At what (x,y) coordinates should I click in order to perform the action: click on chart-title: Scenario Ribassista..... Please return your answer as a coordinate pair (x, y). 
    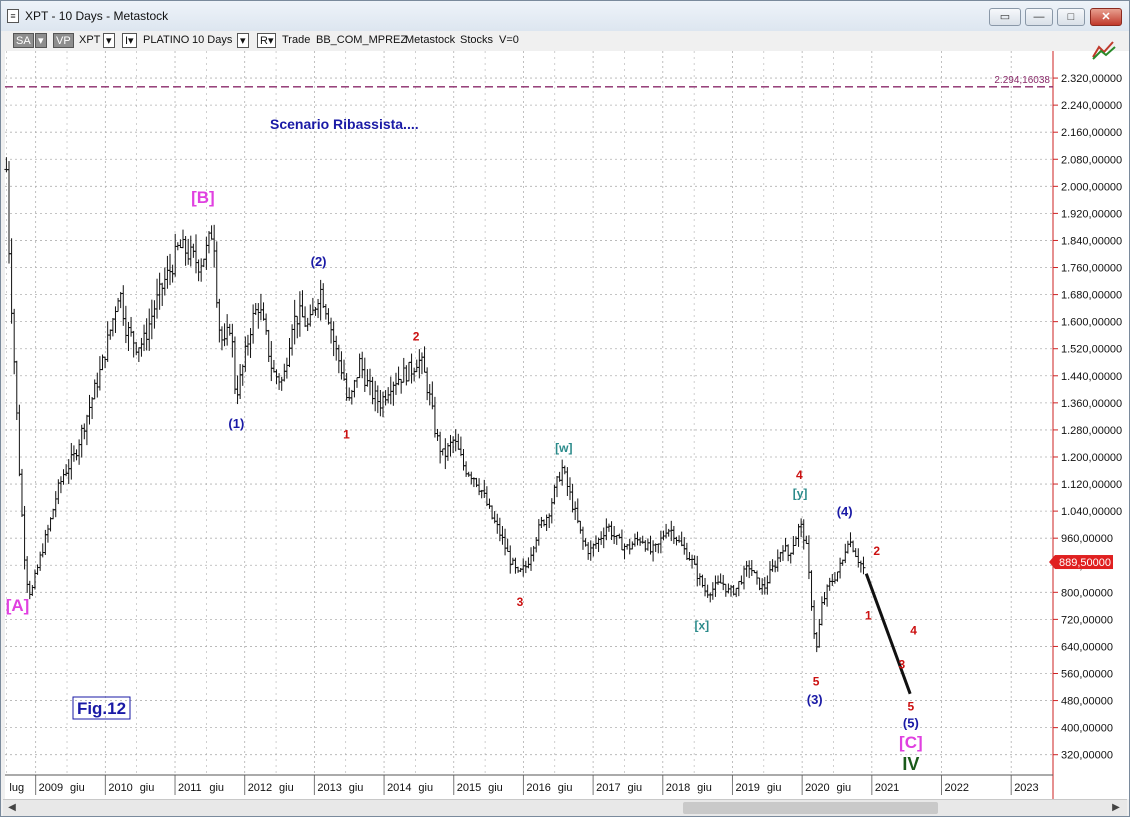
    Looking at the image, I should click on (344, 124).